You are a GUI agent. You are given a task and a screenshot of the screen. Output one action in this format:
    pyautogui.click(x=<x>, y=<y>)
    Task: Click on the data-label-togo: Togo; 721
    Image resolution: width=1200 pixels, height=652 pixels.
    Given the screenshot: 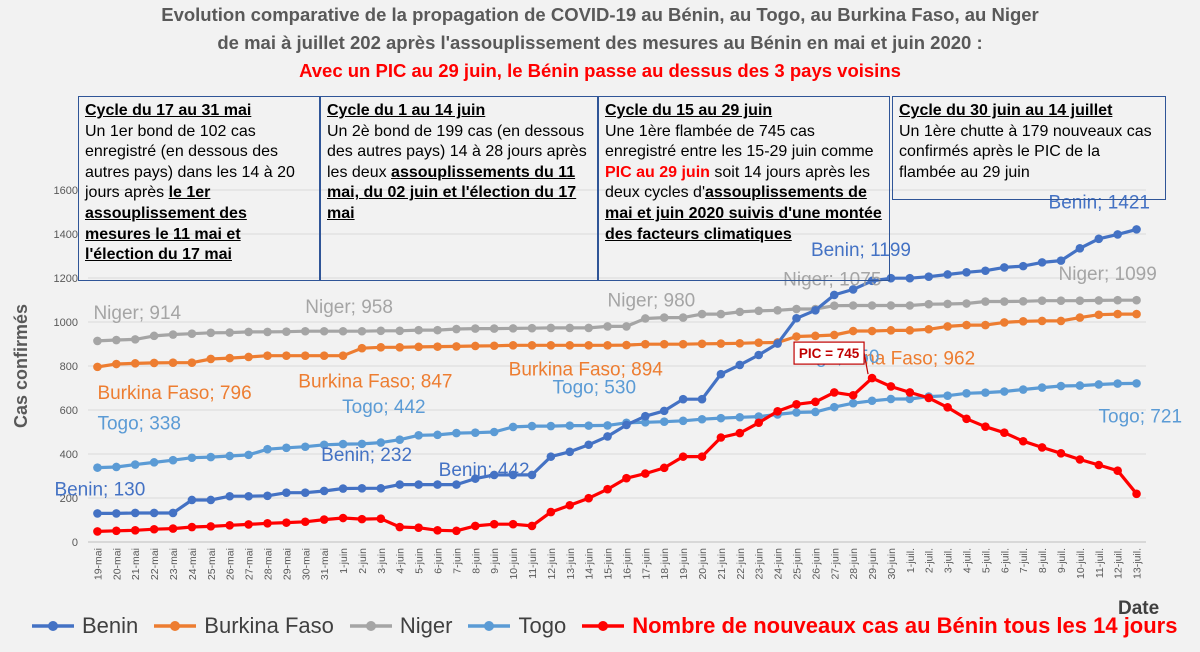 What is the action you would take?
    pyautogui.click(x=1140, y=416)
    